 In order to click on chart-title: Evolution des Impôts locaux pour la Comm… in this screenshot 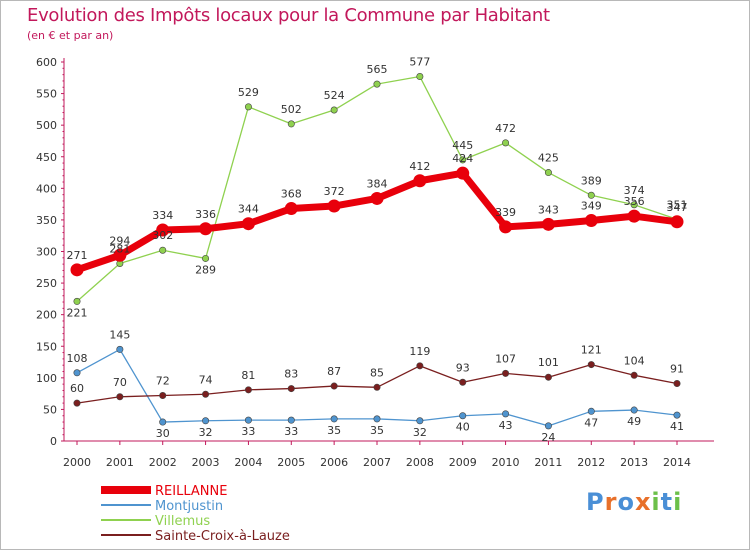, I will do `click(288, 15)`.